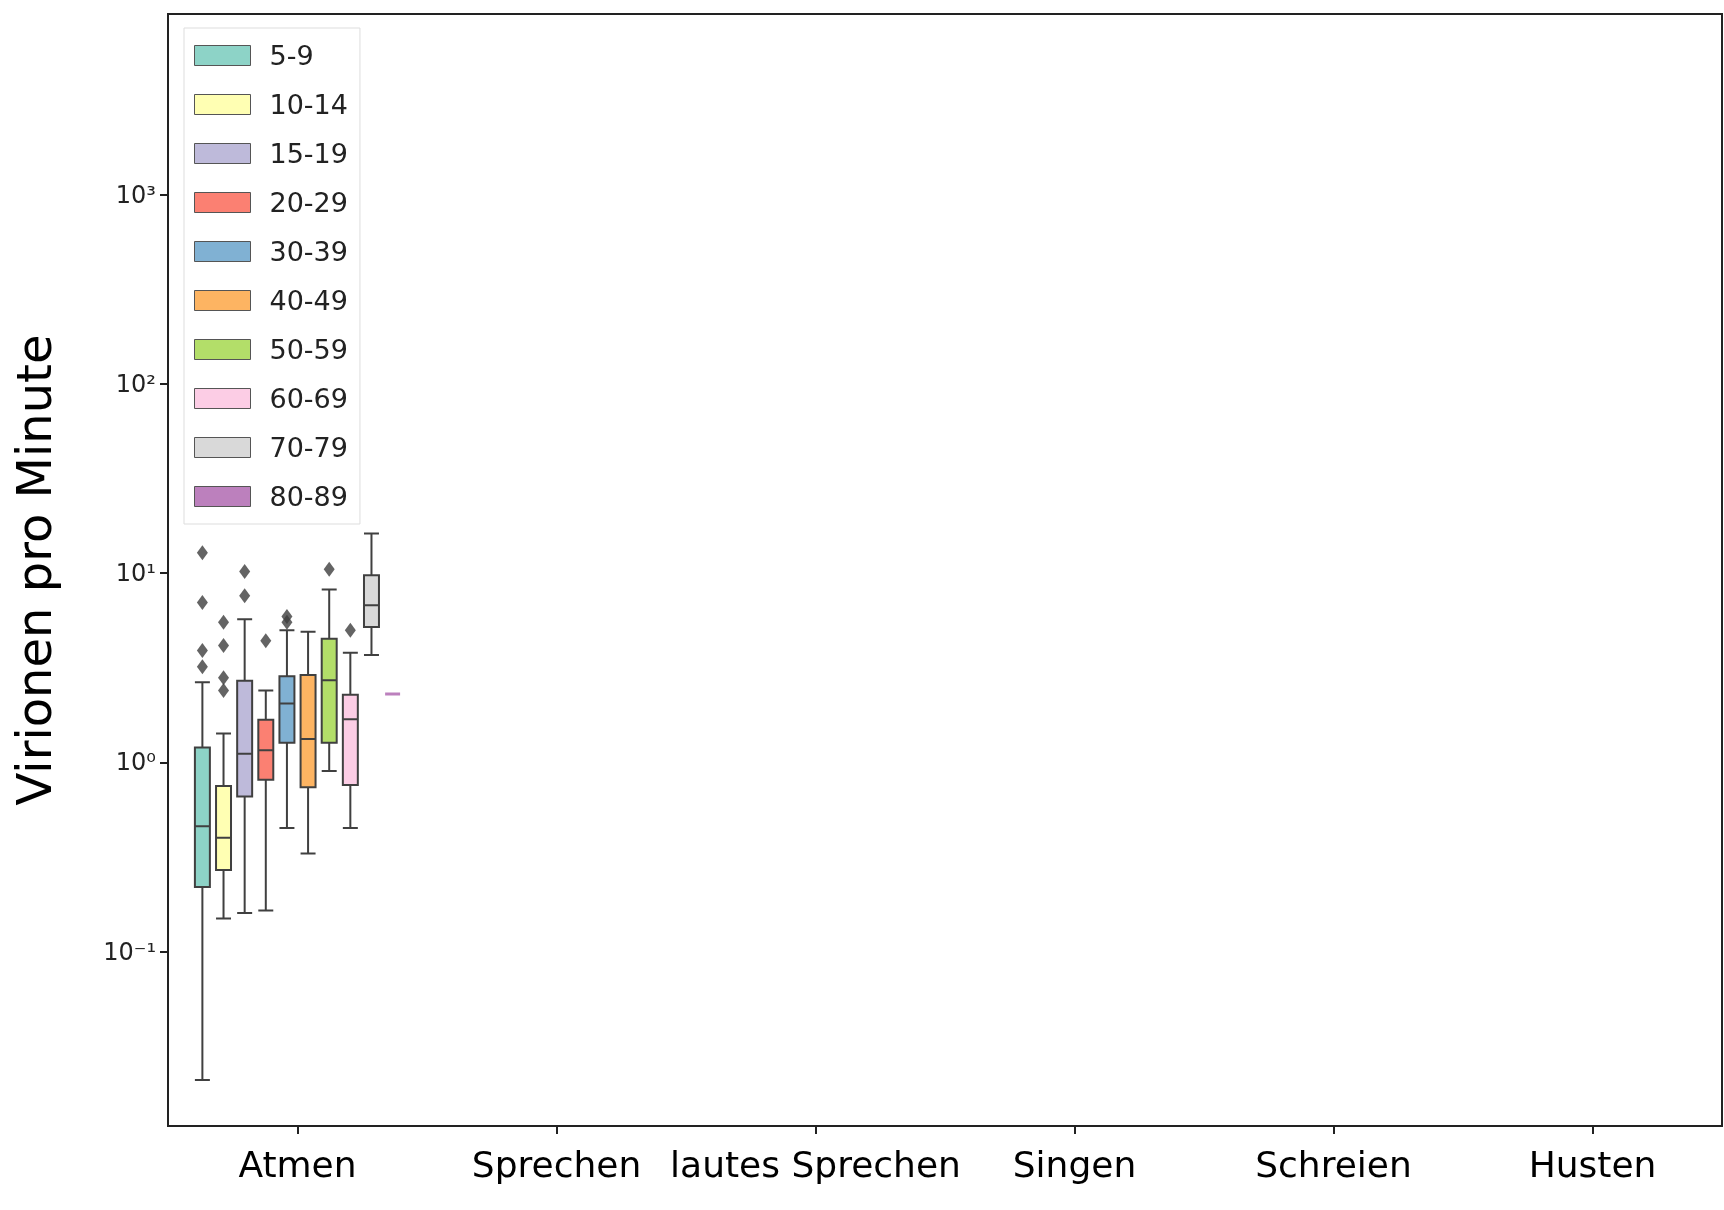 Image resolution: width=1724 pixels, height=1210 pixels. I want to click on legend-label: 50-59, so click(308, 349).